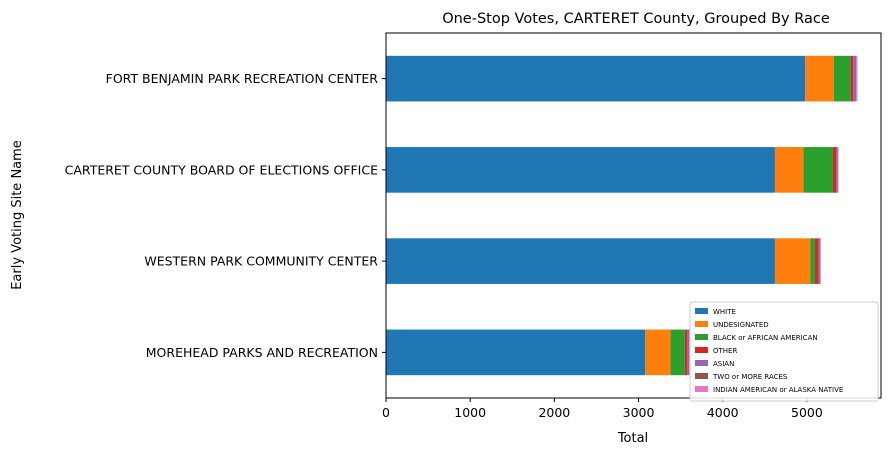  What do you see at coordinates (750, 377) in the screenshot?
I see `legend-entry: TWO or MORE RACES` at bounding box center [750, 377].